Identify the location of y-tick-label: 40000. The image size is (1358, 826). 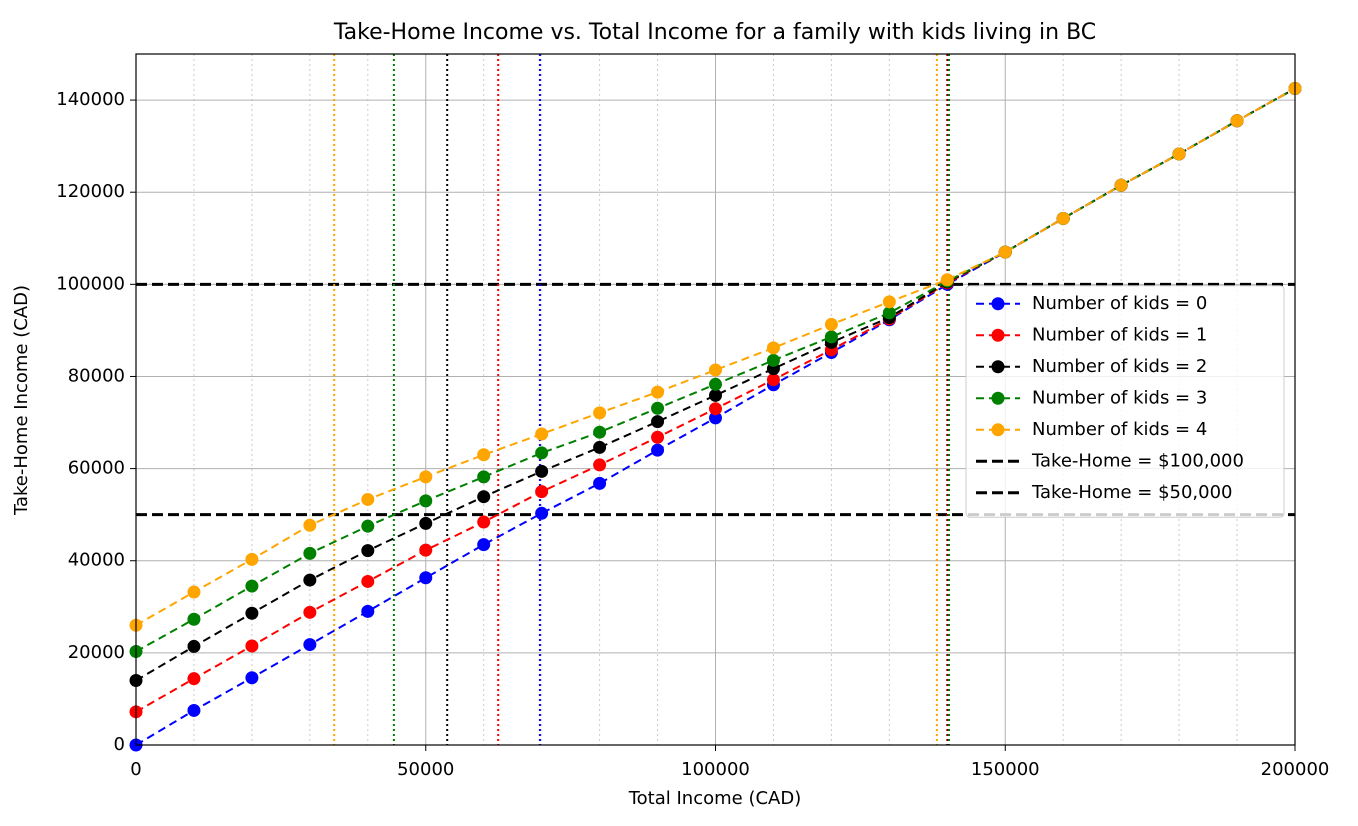
(96, 560).